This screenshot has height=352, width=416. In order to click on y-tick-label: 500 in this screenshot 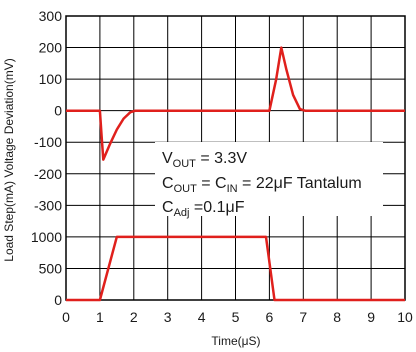, I will do `click(51, 268)`.